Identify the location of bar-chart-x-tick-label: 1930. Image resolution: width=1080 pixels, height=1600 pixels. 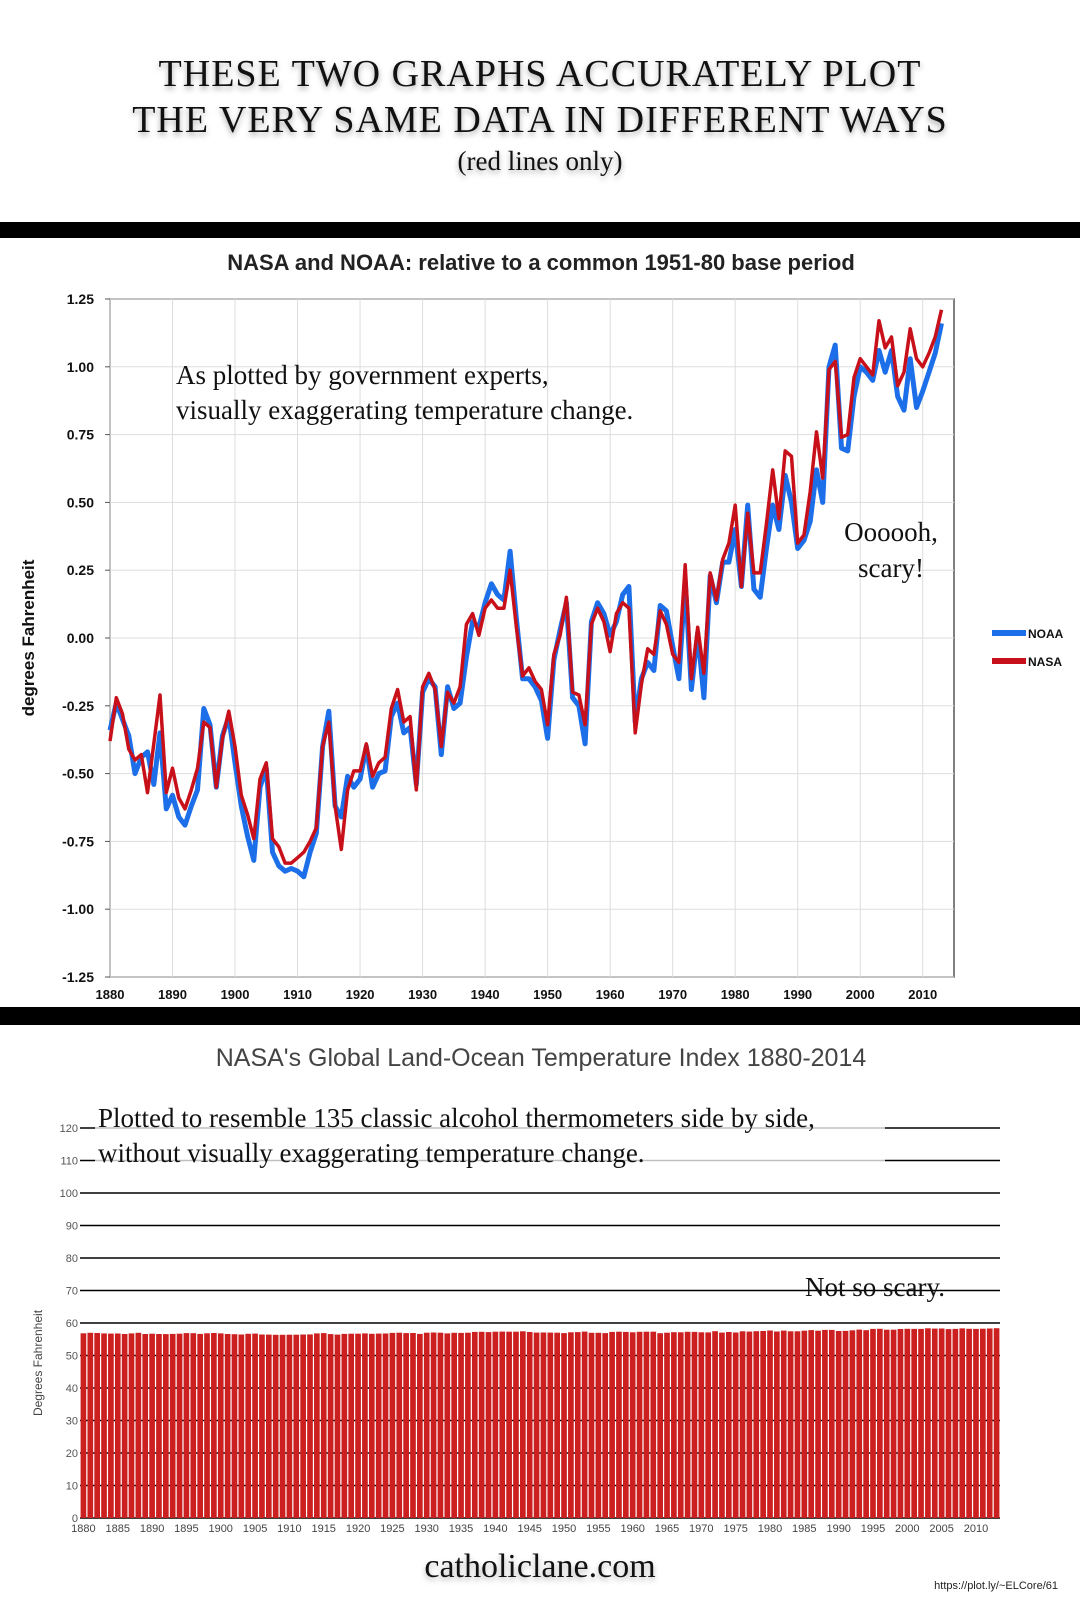
(426, 1529).